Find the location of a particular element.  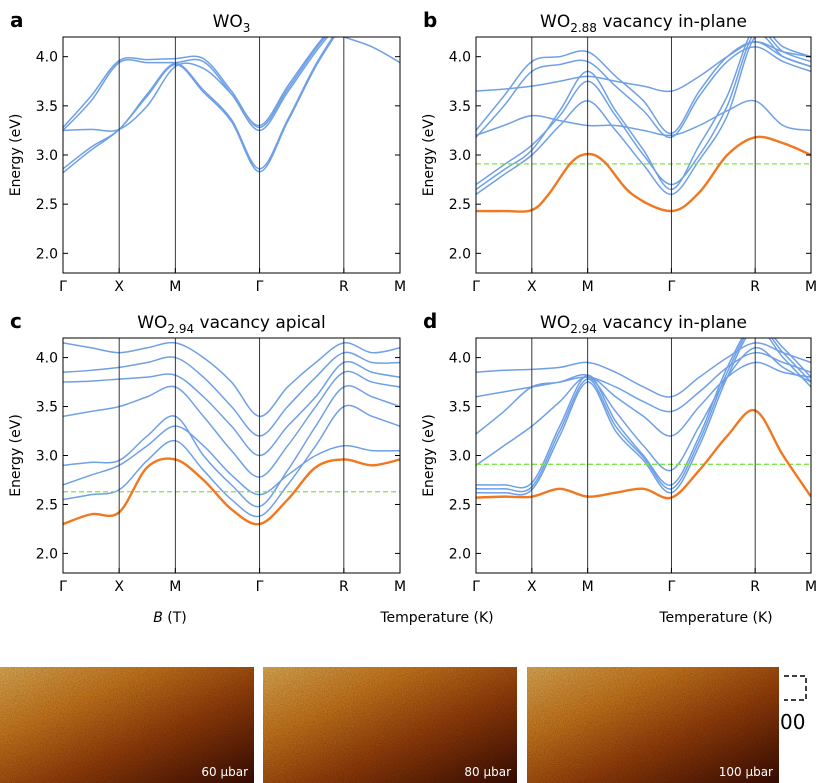

ytick-label-a-3: 3.5 is located at coordinates (47, 107).